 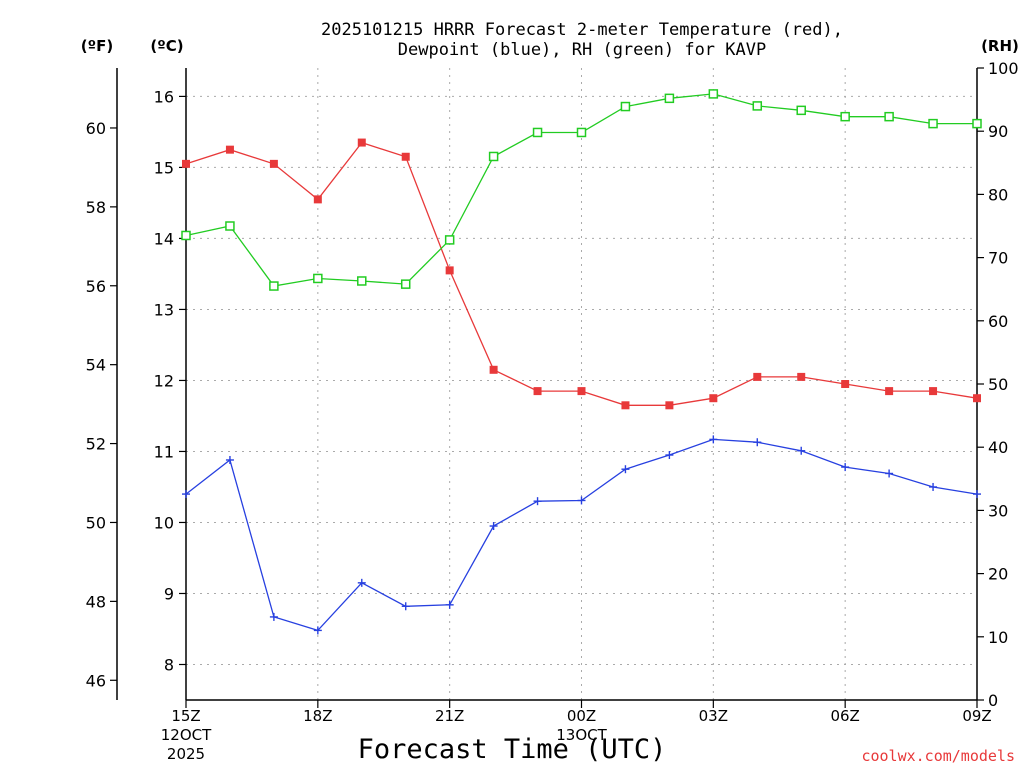 What do you see at coordinates (998, 258) in the screenshot?
I see `rh-tick-label: 70` at bounding box center [998, 258].